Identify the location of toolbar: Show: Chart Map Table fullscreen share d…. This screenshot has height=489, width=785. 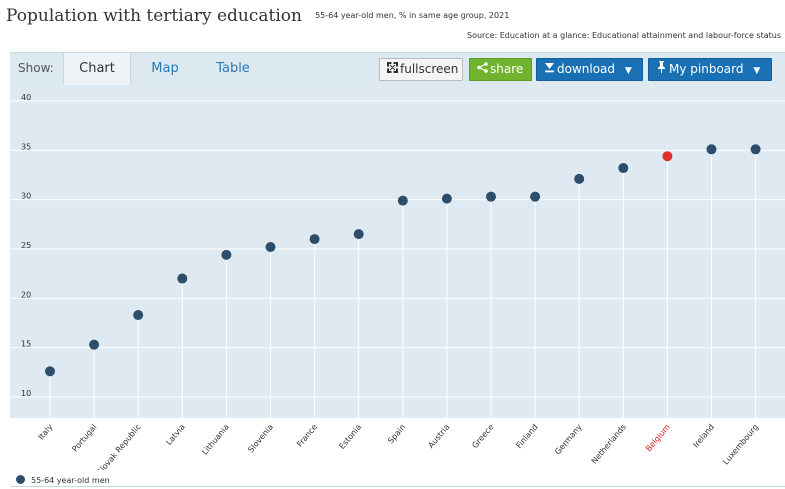
(397, 69).